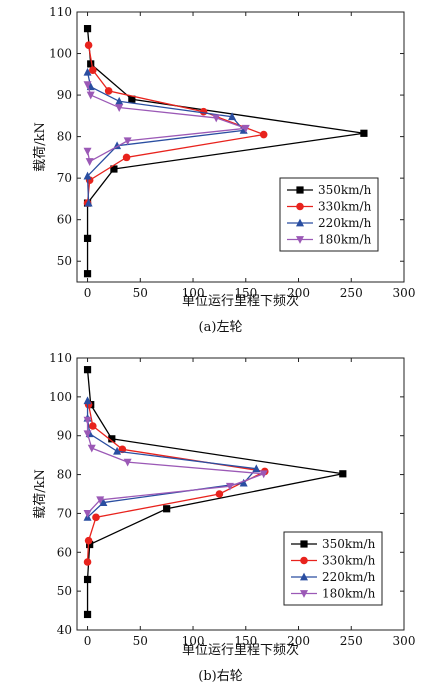 This screenshot has height=698, width=435. I want to click on x-tick-label: 150, so click(245, 641).